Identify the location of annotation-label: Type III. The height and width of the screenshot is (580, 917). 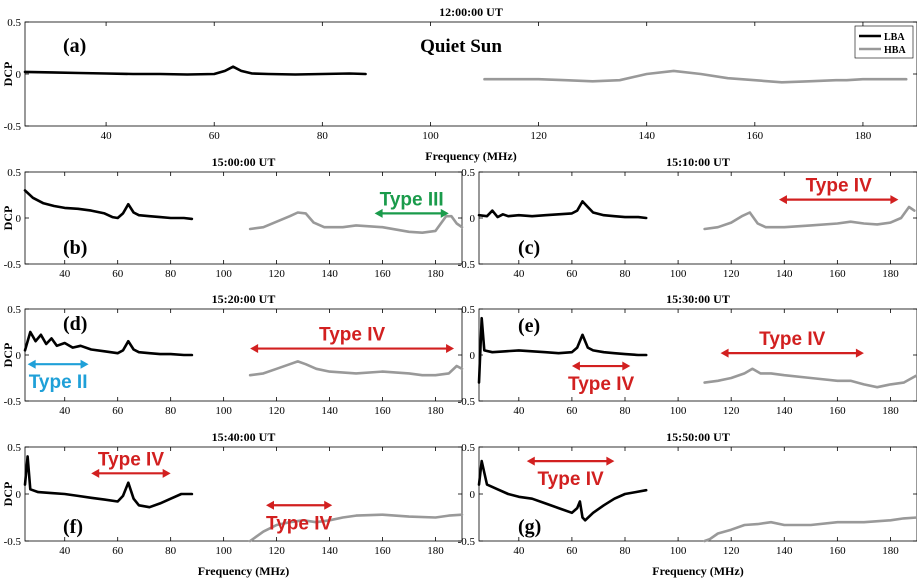
(412, 199).